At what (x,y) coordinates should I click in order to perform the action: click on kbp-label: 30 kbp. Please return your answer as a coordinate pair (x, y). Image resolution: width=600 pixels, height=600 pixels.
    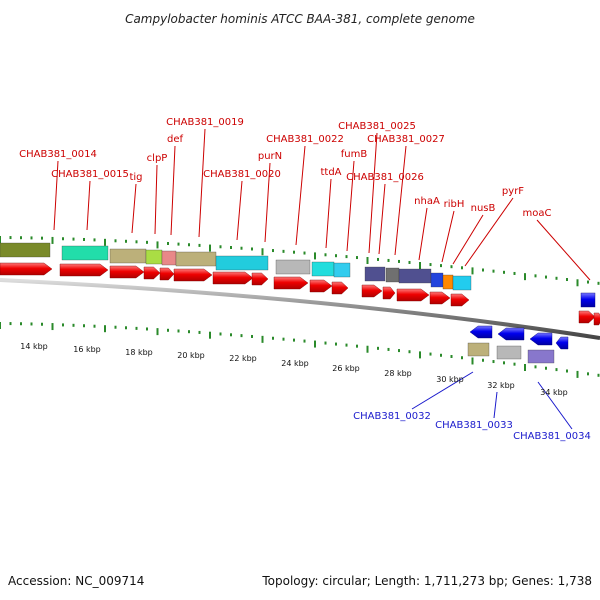
    Looking at the image, I should click on (450, 379).